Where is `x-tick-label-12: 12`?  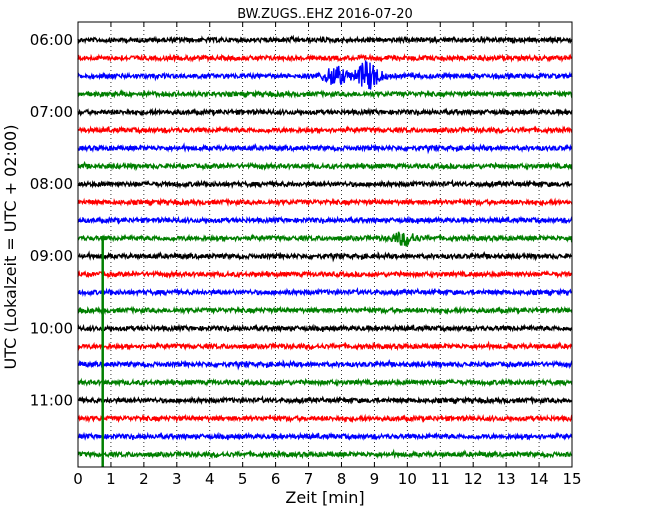
x-tick-label-12: 12 is located at coordinates (473, 479).